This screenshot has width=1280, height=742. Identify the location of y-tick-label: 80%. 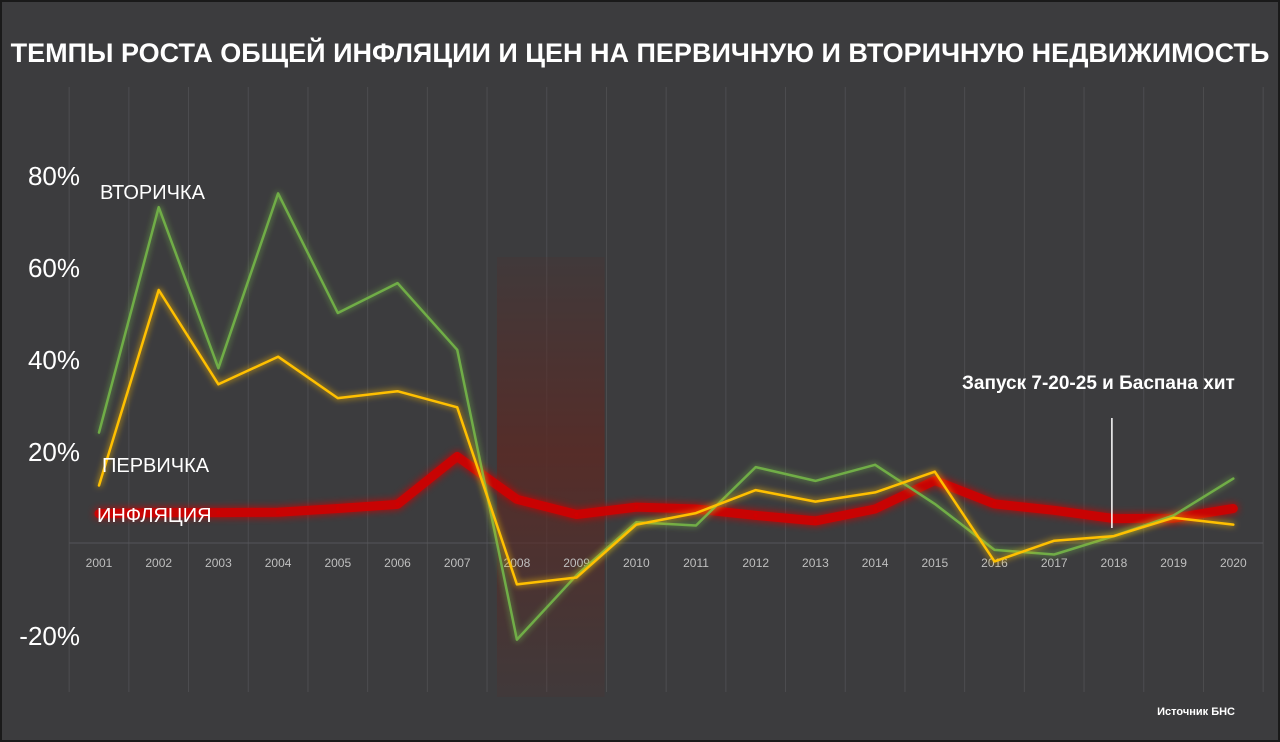
(54, 176).